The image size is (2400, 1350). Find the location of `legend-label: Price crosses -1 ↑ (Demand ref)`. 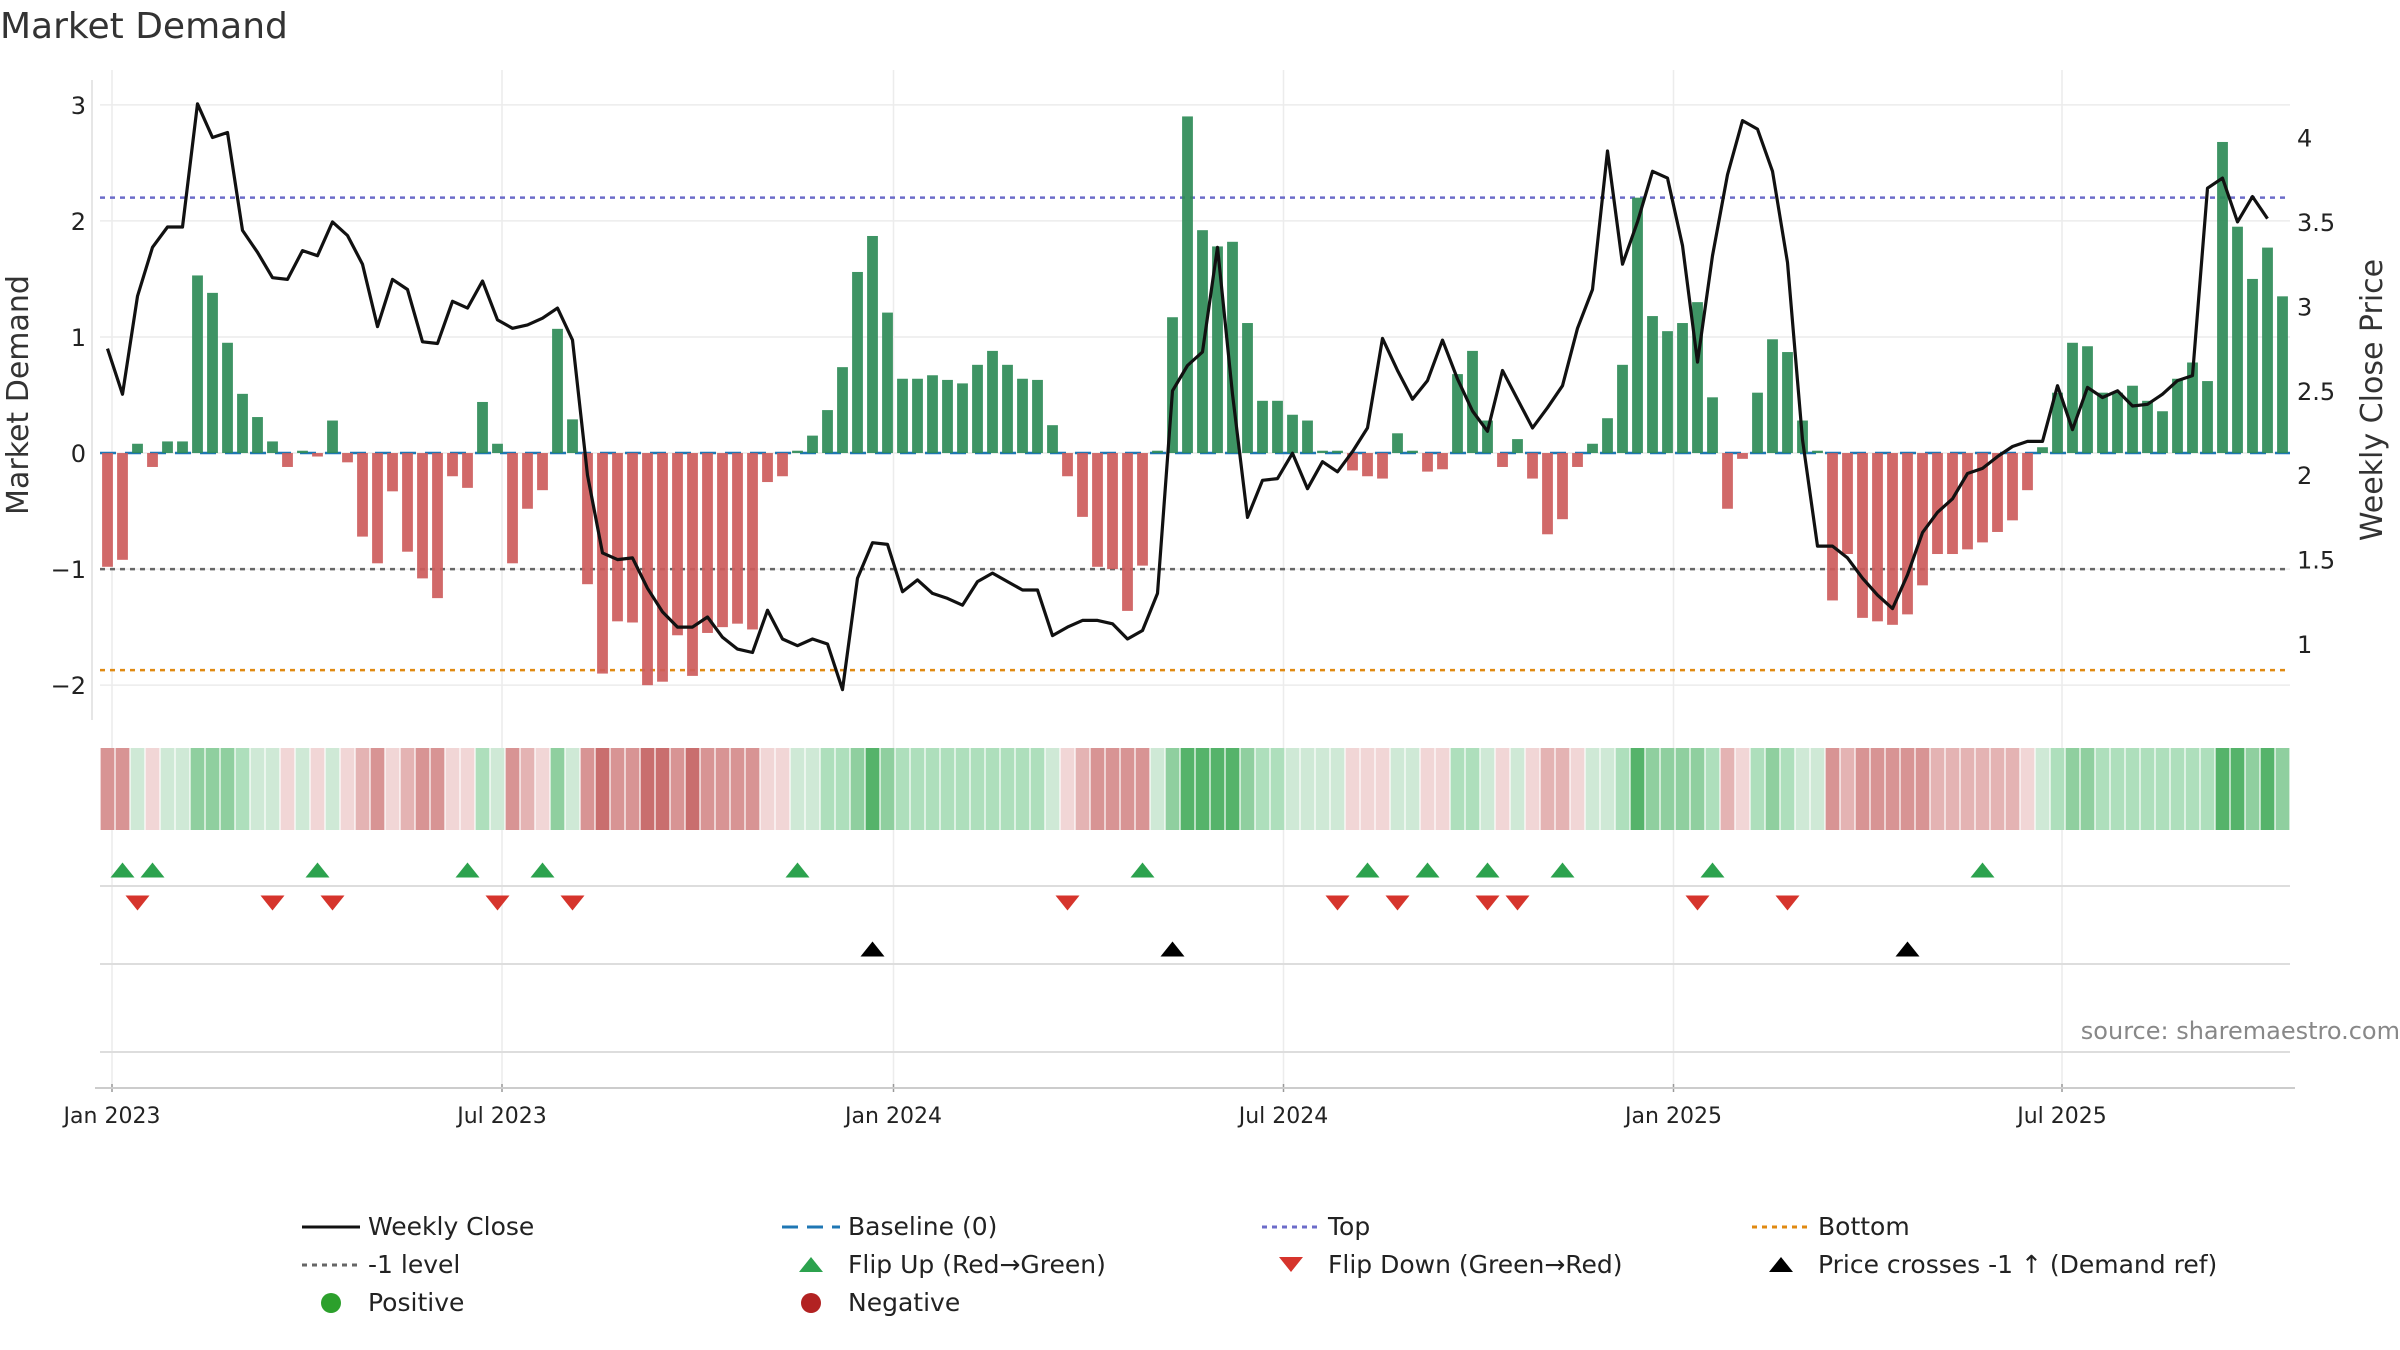

legend-label: Price crosses -1 ↑ (Demand ref) is located at coordinates (2018, 1264).